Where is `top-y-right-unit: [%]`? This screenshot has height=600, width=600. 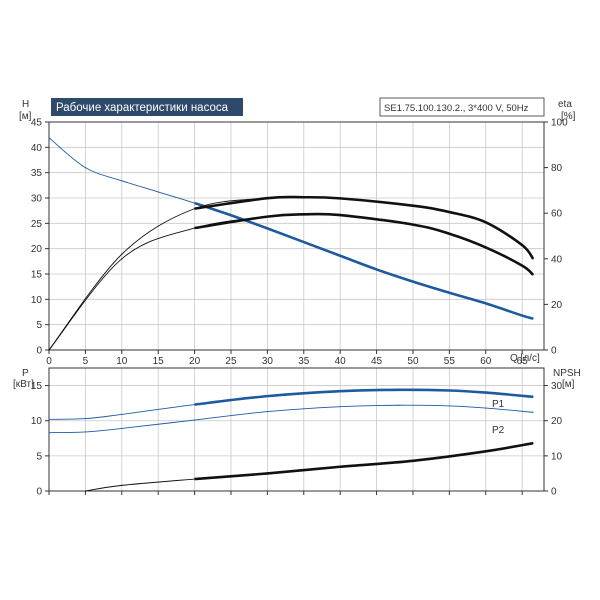
top-y-right-unit: [%] is located at coordinates (568, 116).